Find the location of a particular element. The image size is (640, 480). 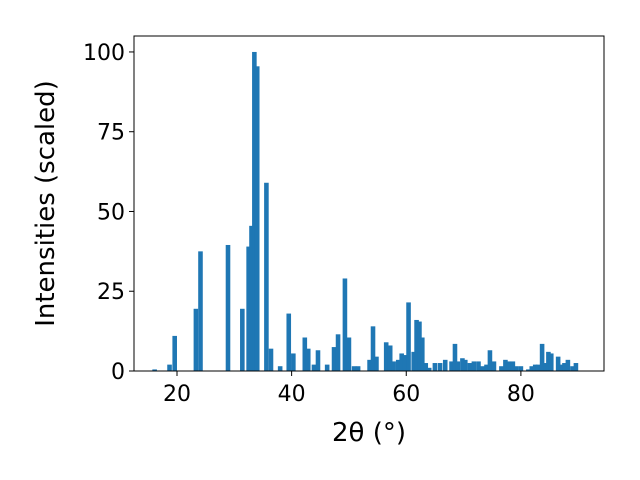

x-tick-label: 40 is located at coordinates (292, 394).